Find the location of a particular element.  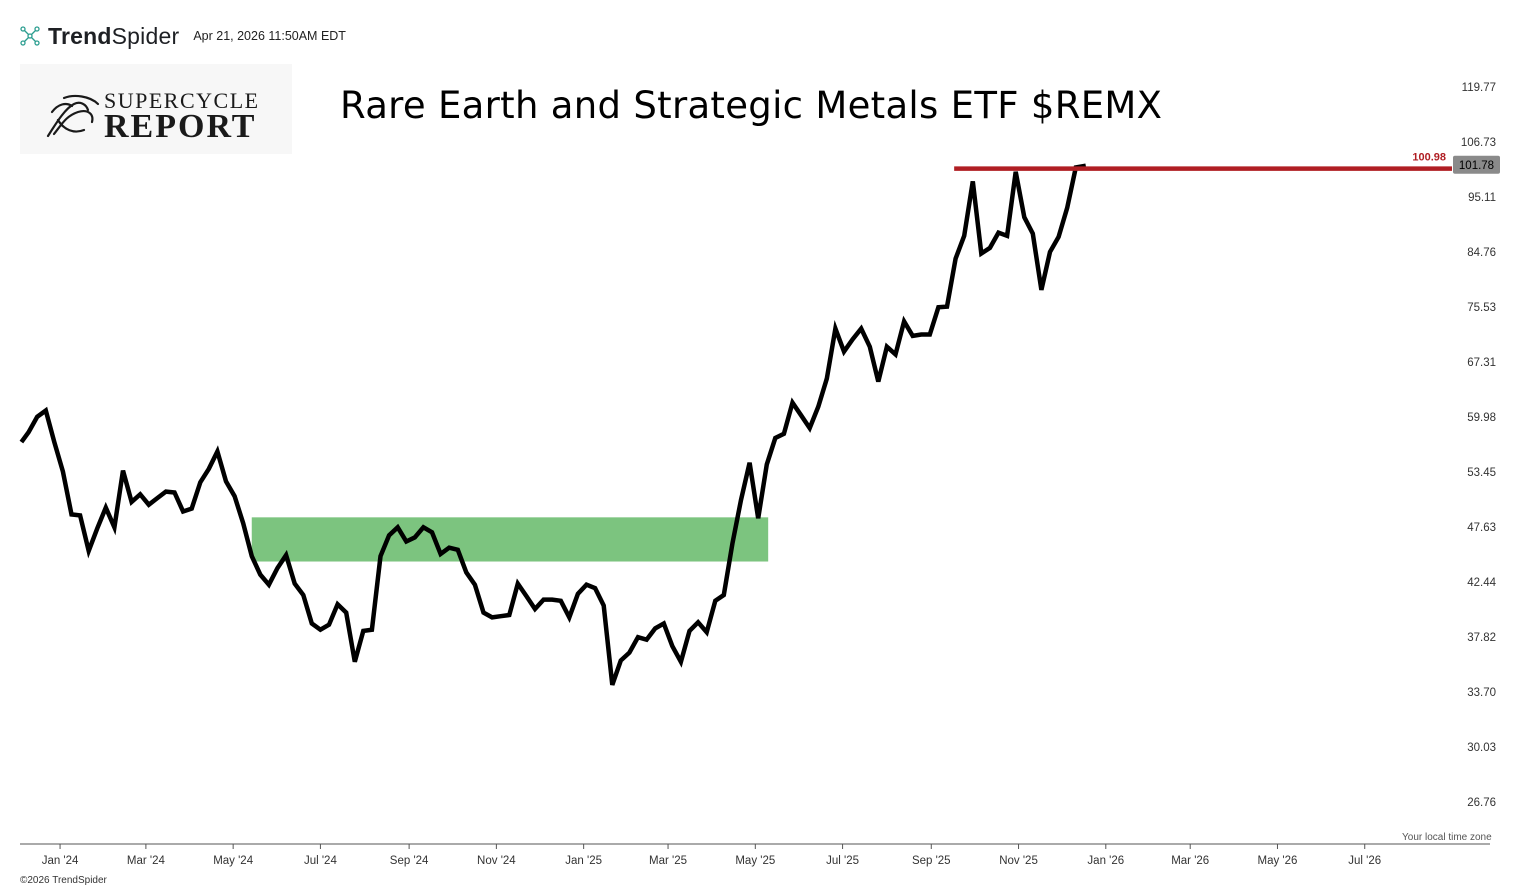

x-tick-label: Jan '26 is located at coordinates (1105, 861).